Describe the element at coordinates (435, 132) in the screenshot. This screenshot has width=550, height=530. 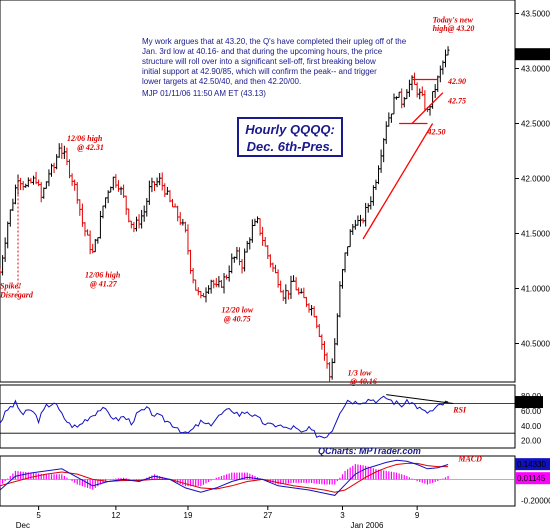
I see `annotation: 42.50` at that location.